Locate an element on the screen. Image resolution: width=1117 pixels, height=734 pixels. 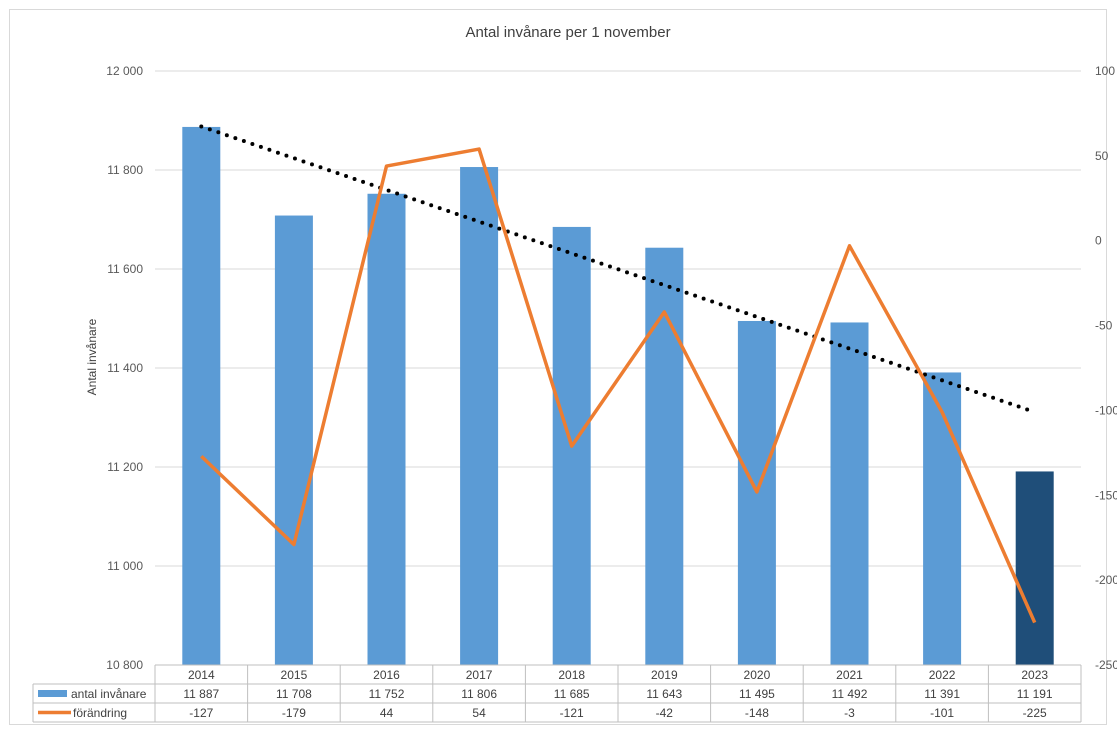
y-axis-label: Antal invånare is located at coordinates (92, 356).